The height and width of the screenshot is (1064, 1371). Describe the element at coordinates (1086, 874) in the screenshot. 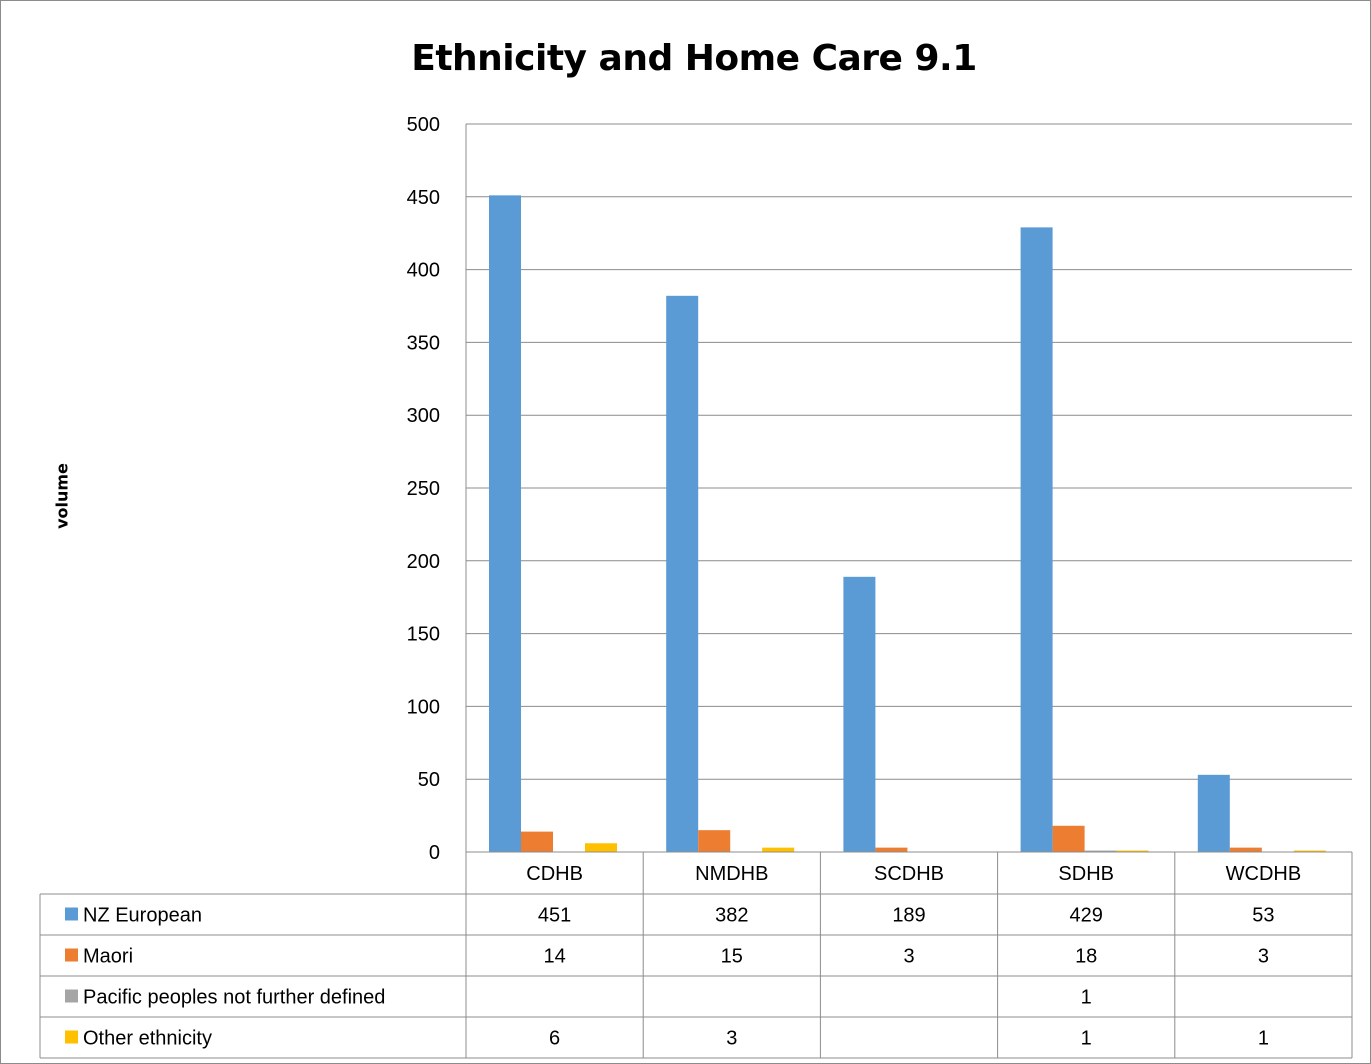

I see `category-label-sdhb: SDHB` at that location.